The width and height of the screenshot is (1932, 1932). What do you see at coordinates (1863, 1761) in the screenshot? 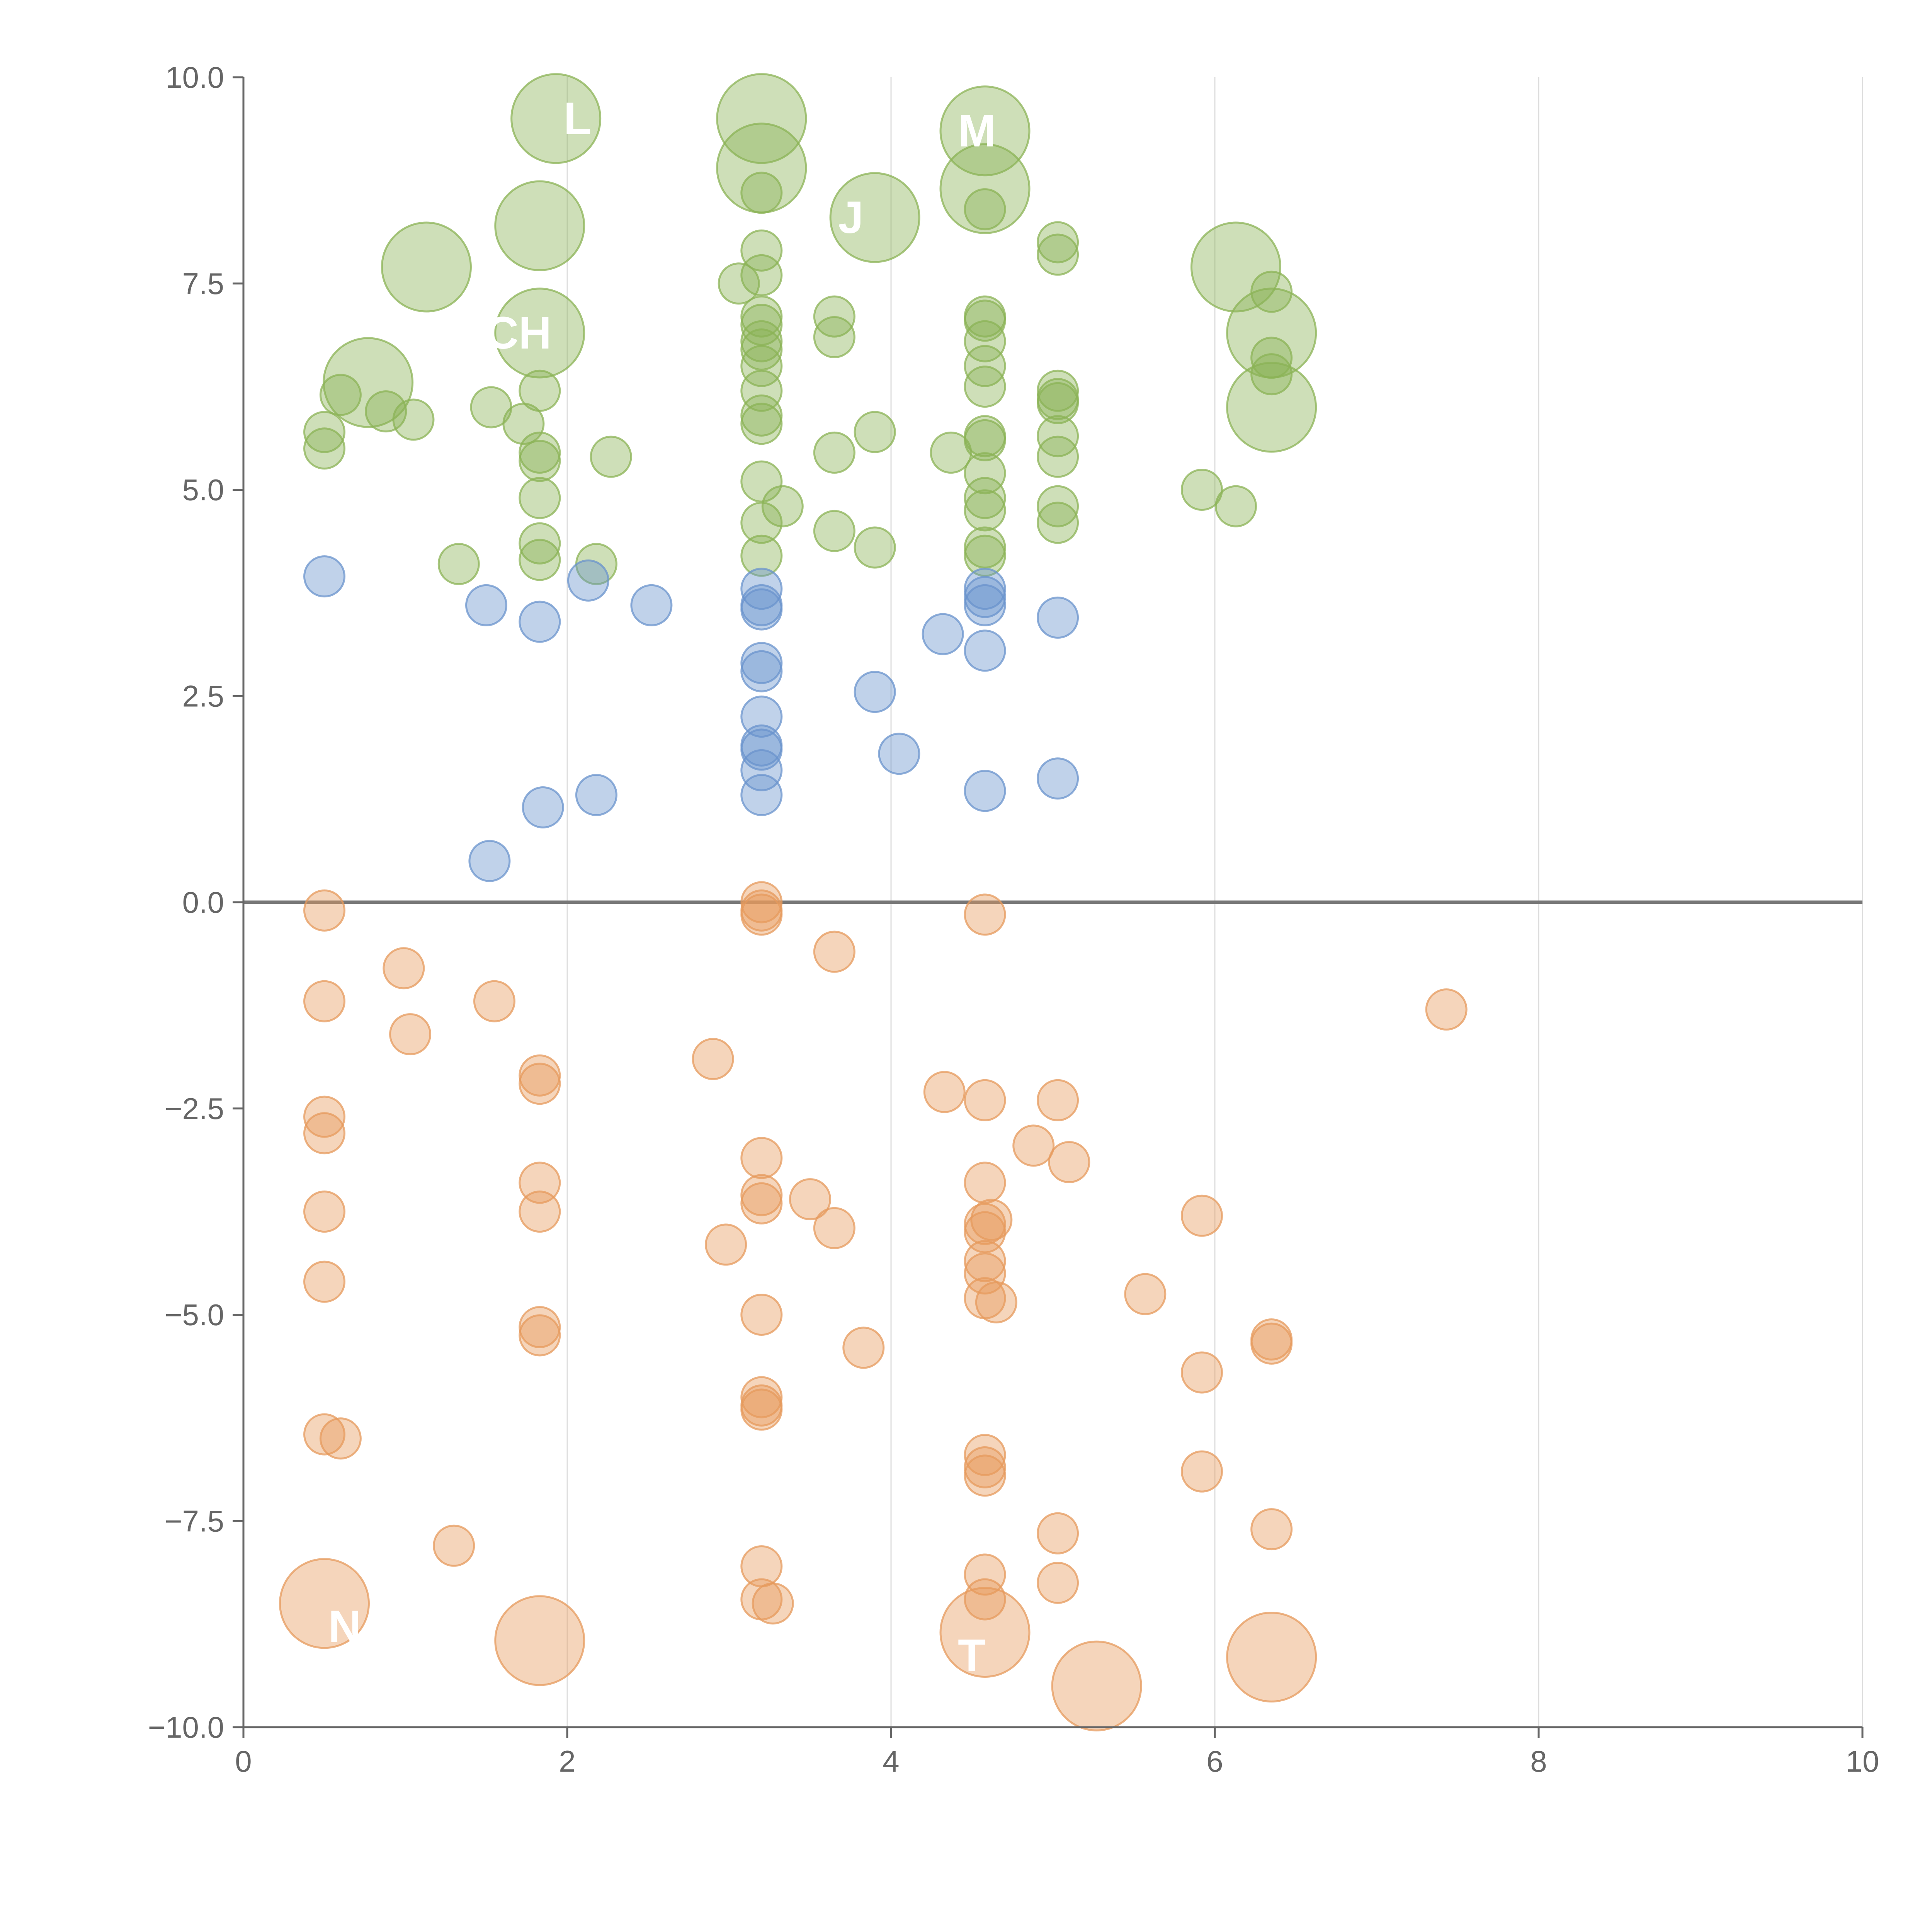
I see `x-tick-label: 10` at bounding box center [1863, 1761].